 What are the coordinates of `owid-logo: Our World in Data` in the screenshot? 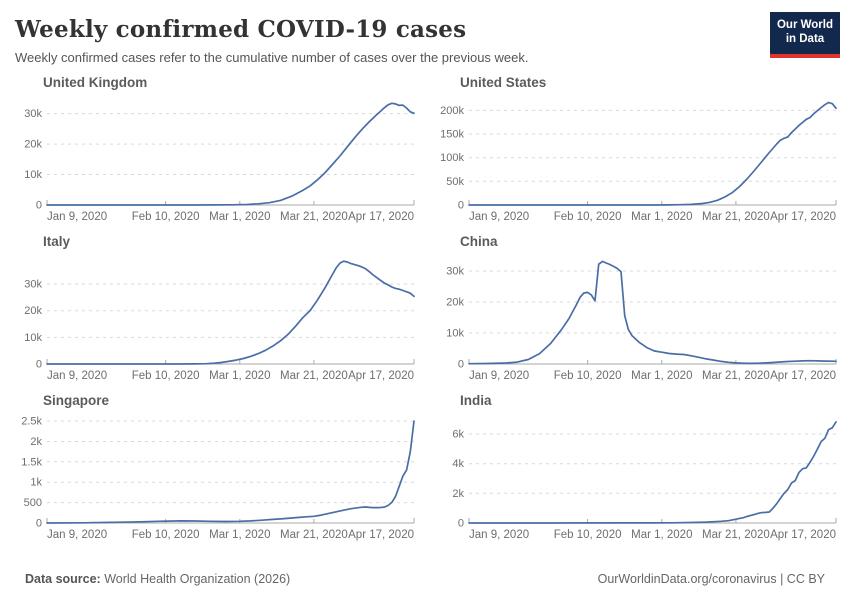 It's located at (805, 35).